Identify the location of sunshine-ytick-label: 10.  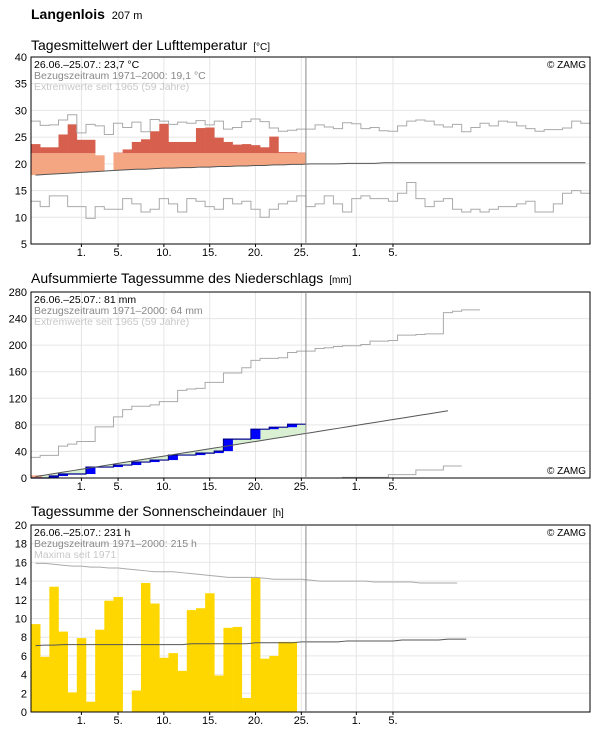
(21, 620).